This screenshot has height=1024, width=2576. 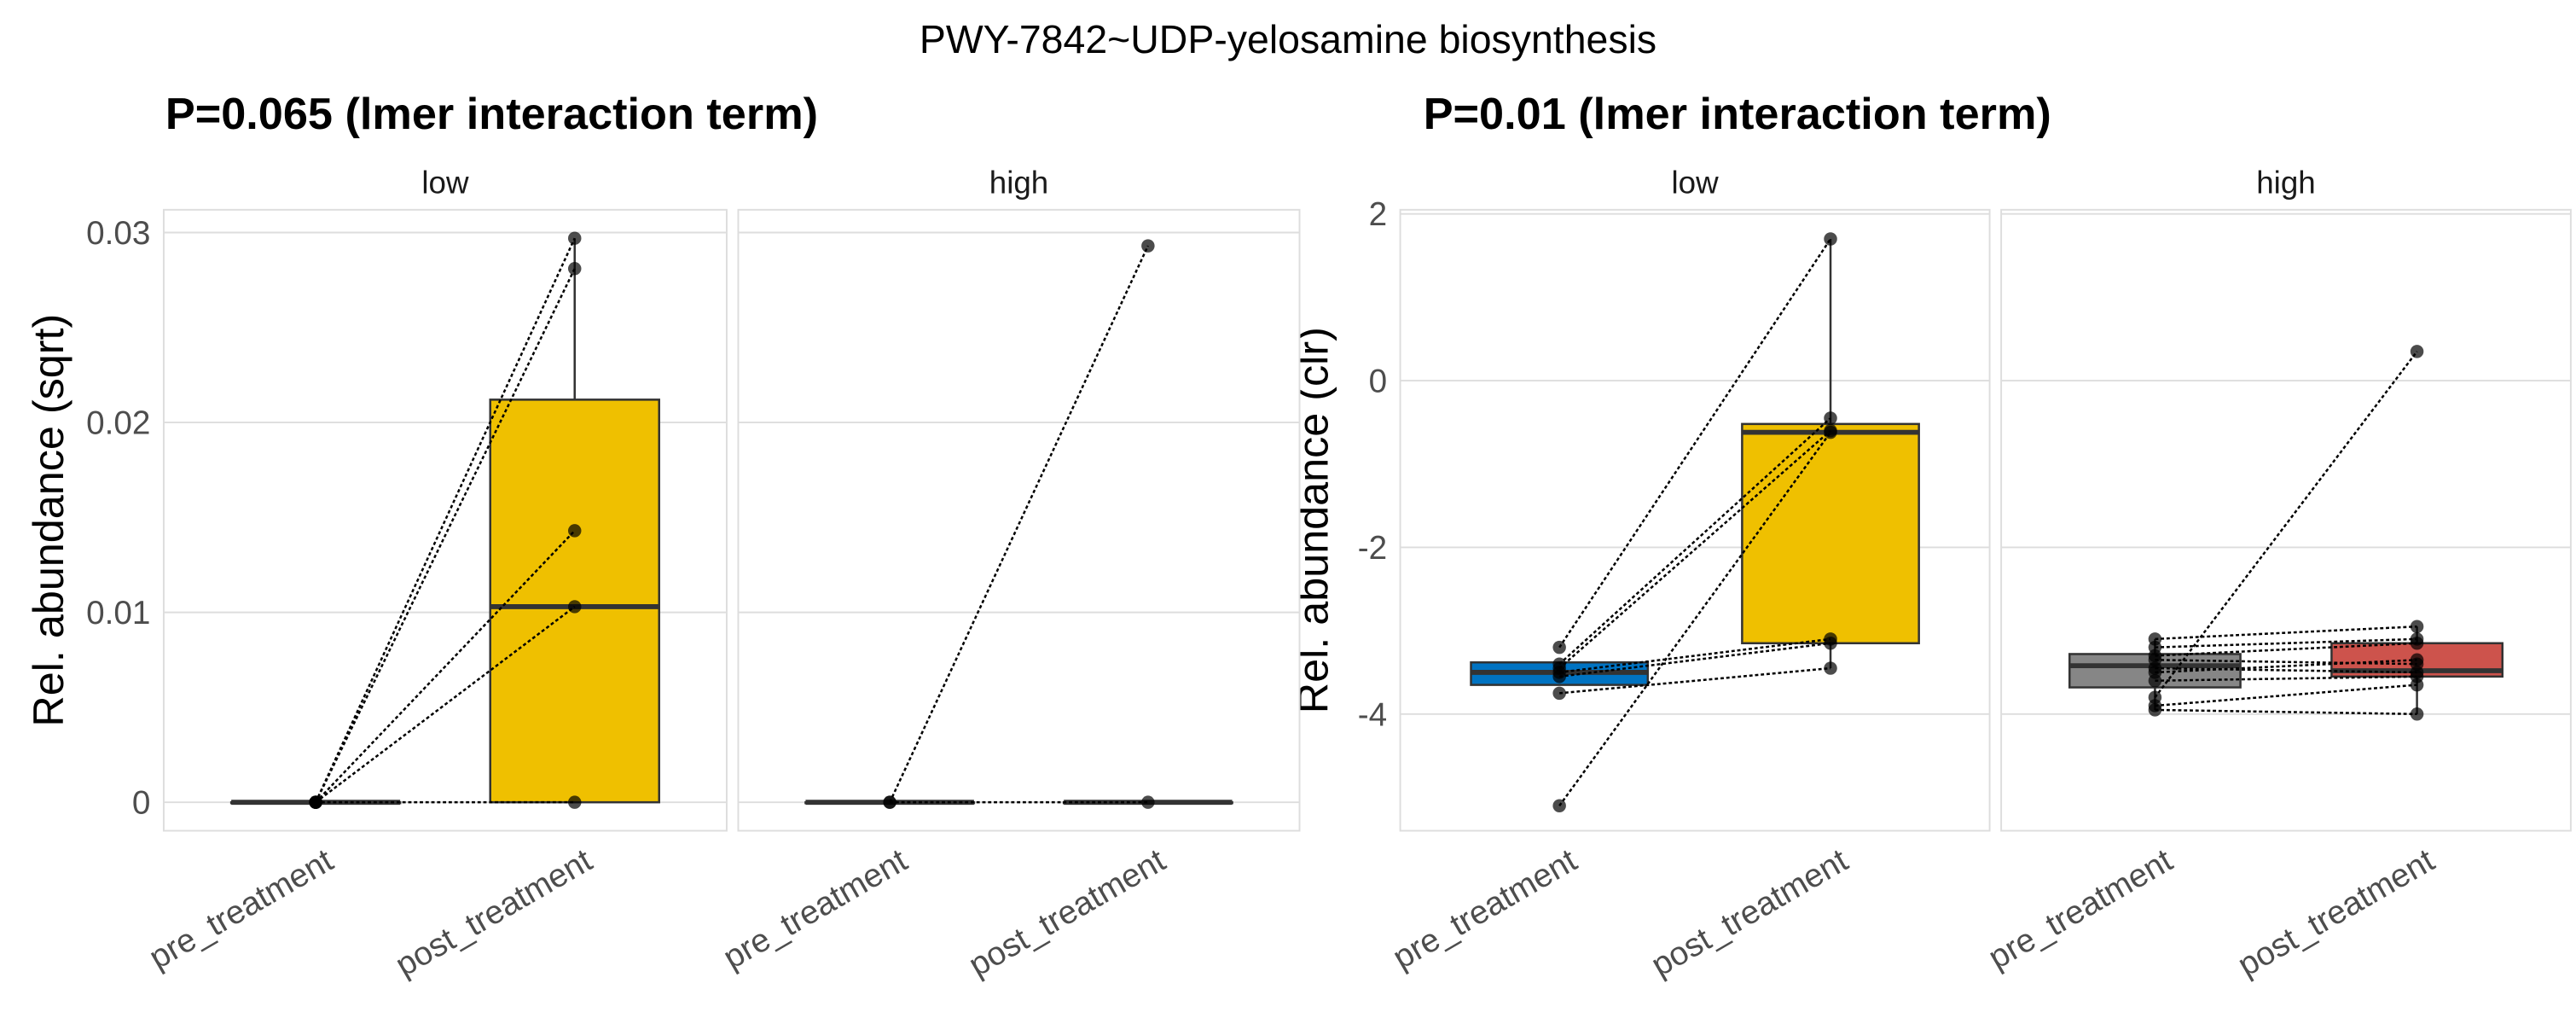 I want to click on left-y-axis-title: Rel. abundance (sqrt), so click(x=48, y=520).